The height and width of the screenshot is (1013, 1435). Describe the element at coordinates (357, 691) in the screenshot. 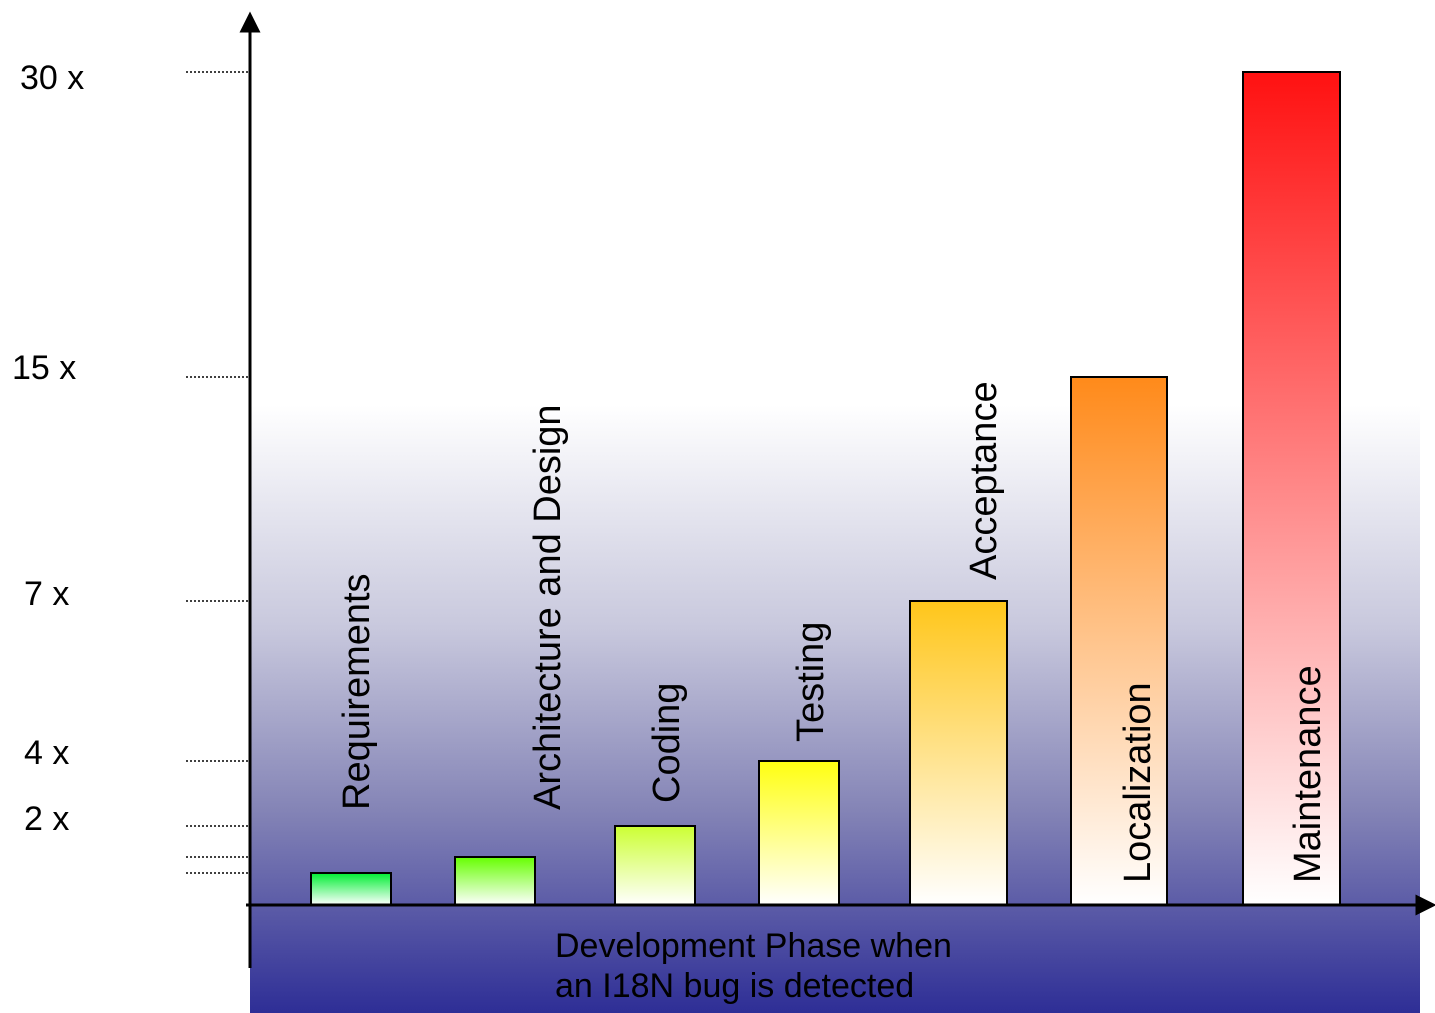

I see `category-label: Requirements` at that location.